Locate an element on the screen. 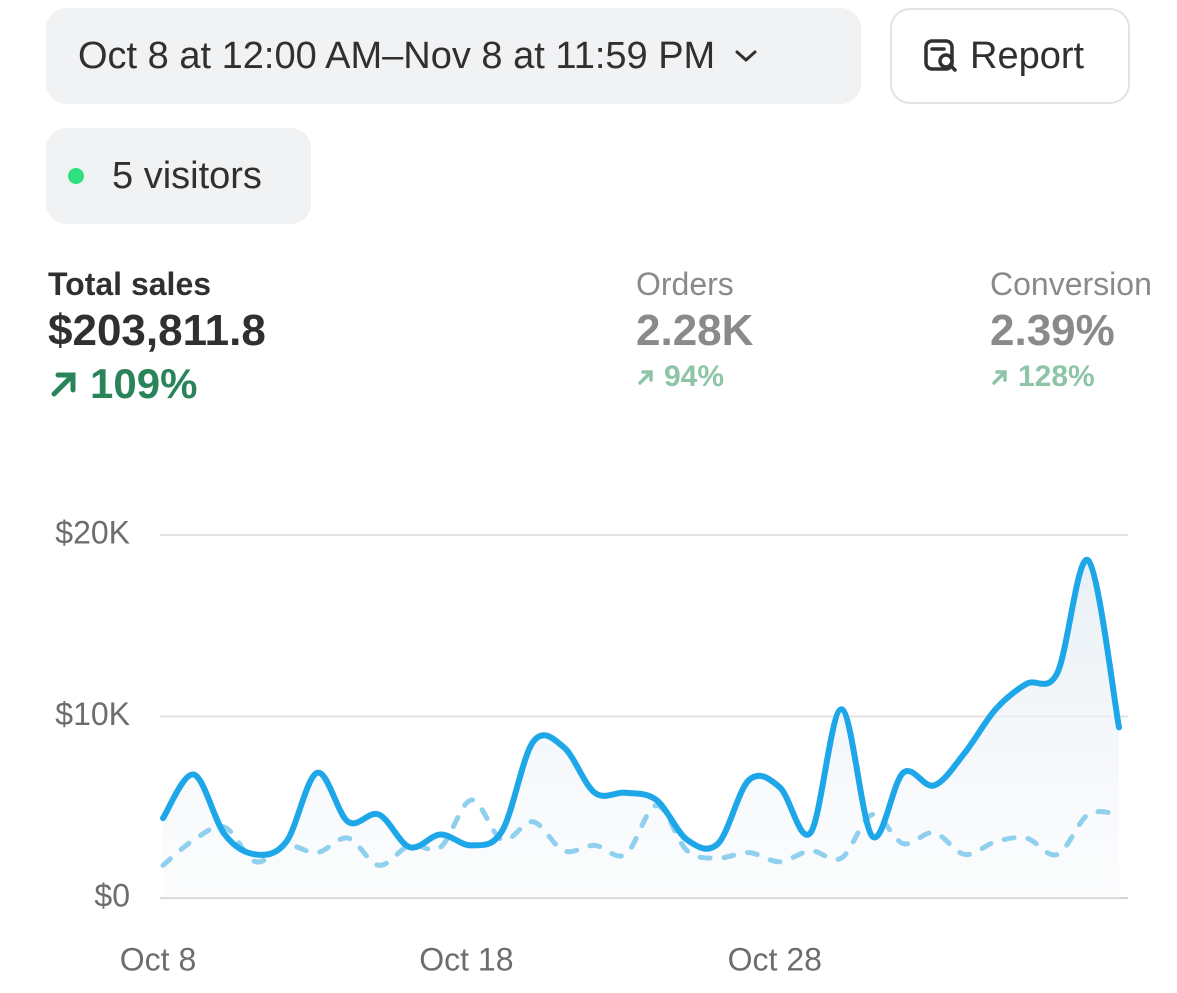 The width and height of the screenshot is (1177, 993). comparison-line is located at coordinates (641, 832).